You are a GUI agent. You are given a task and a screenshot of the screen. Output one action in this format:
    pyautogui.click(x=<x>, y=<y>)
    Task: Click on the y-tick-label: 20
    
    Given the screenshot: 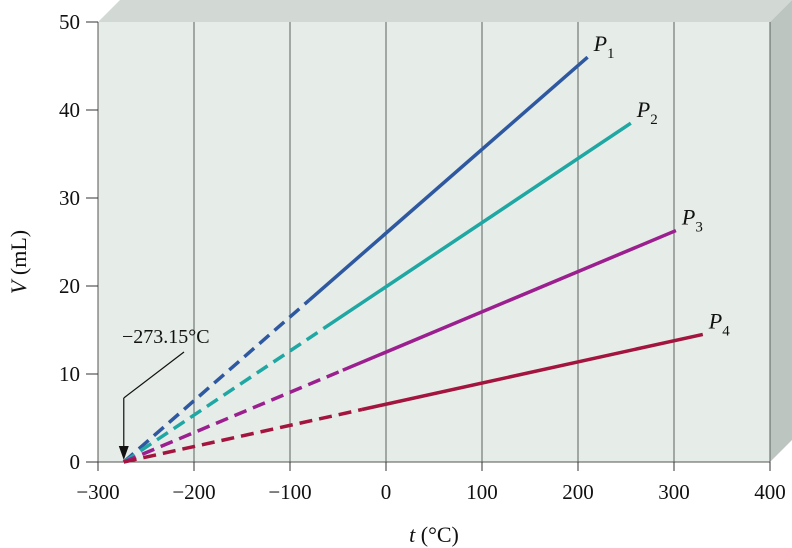 What is the action you would take?
    pyautogui.click(x=69, y=286)
    